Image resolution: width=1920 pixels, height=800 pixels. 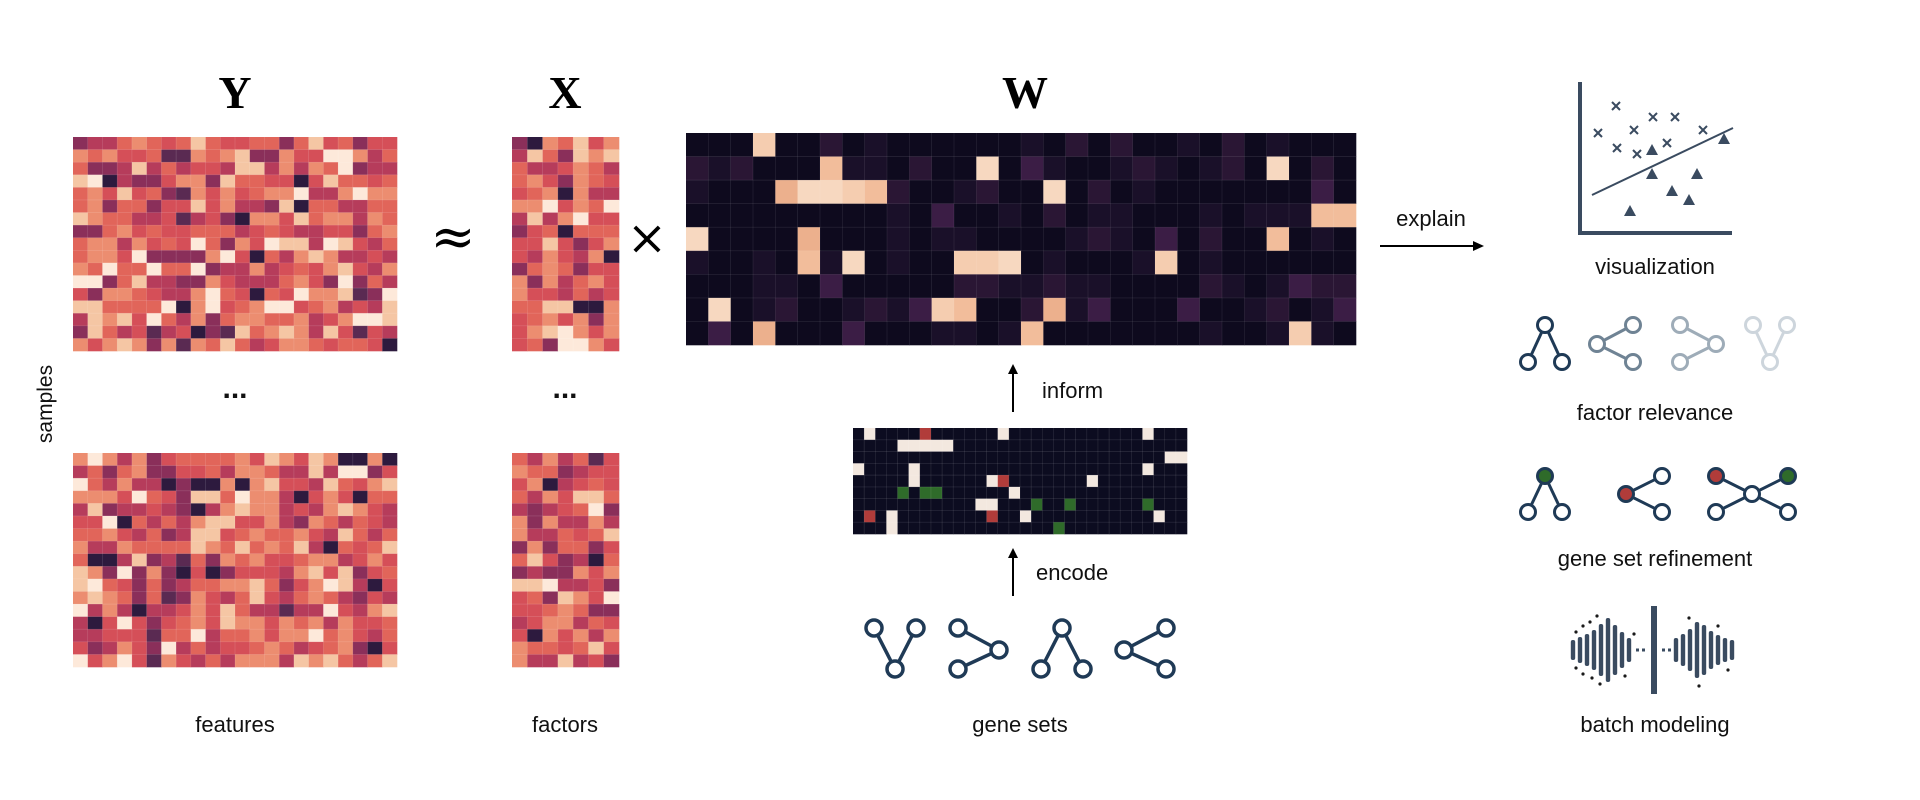 I want to click on inform-arrow, so click(x=1013, y=388).